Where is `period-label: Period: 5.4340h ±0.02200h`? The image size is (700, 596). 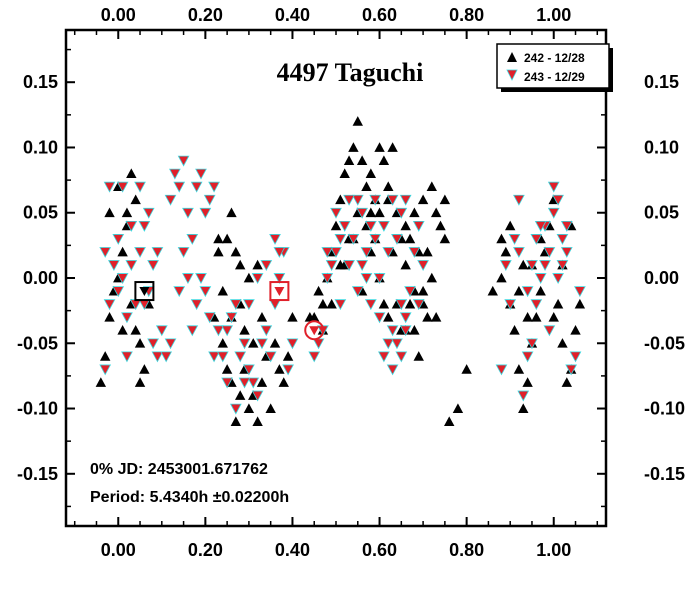 period-label: Period: 5.4340h ±0.02200h is located at coordinates (189, 497).